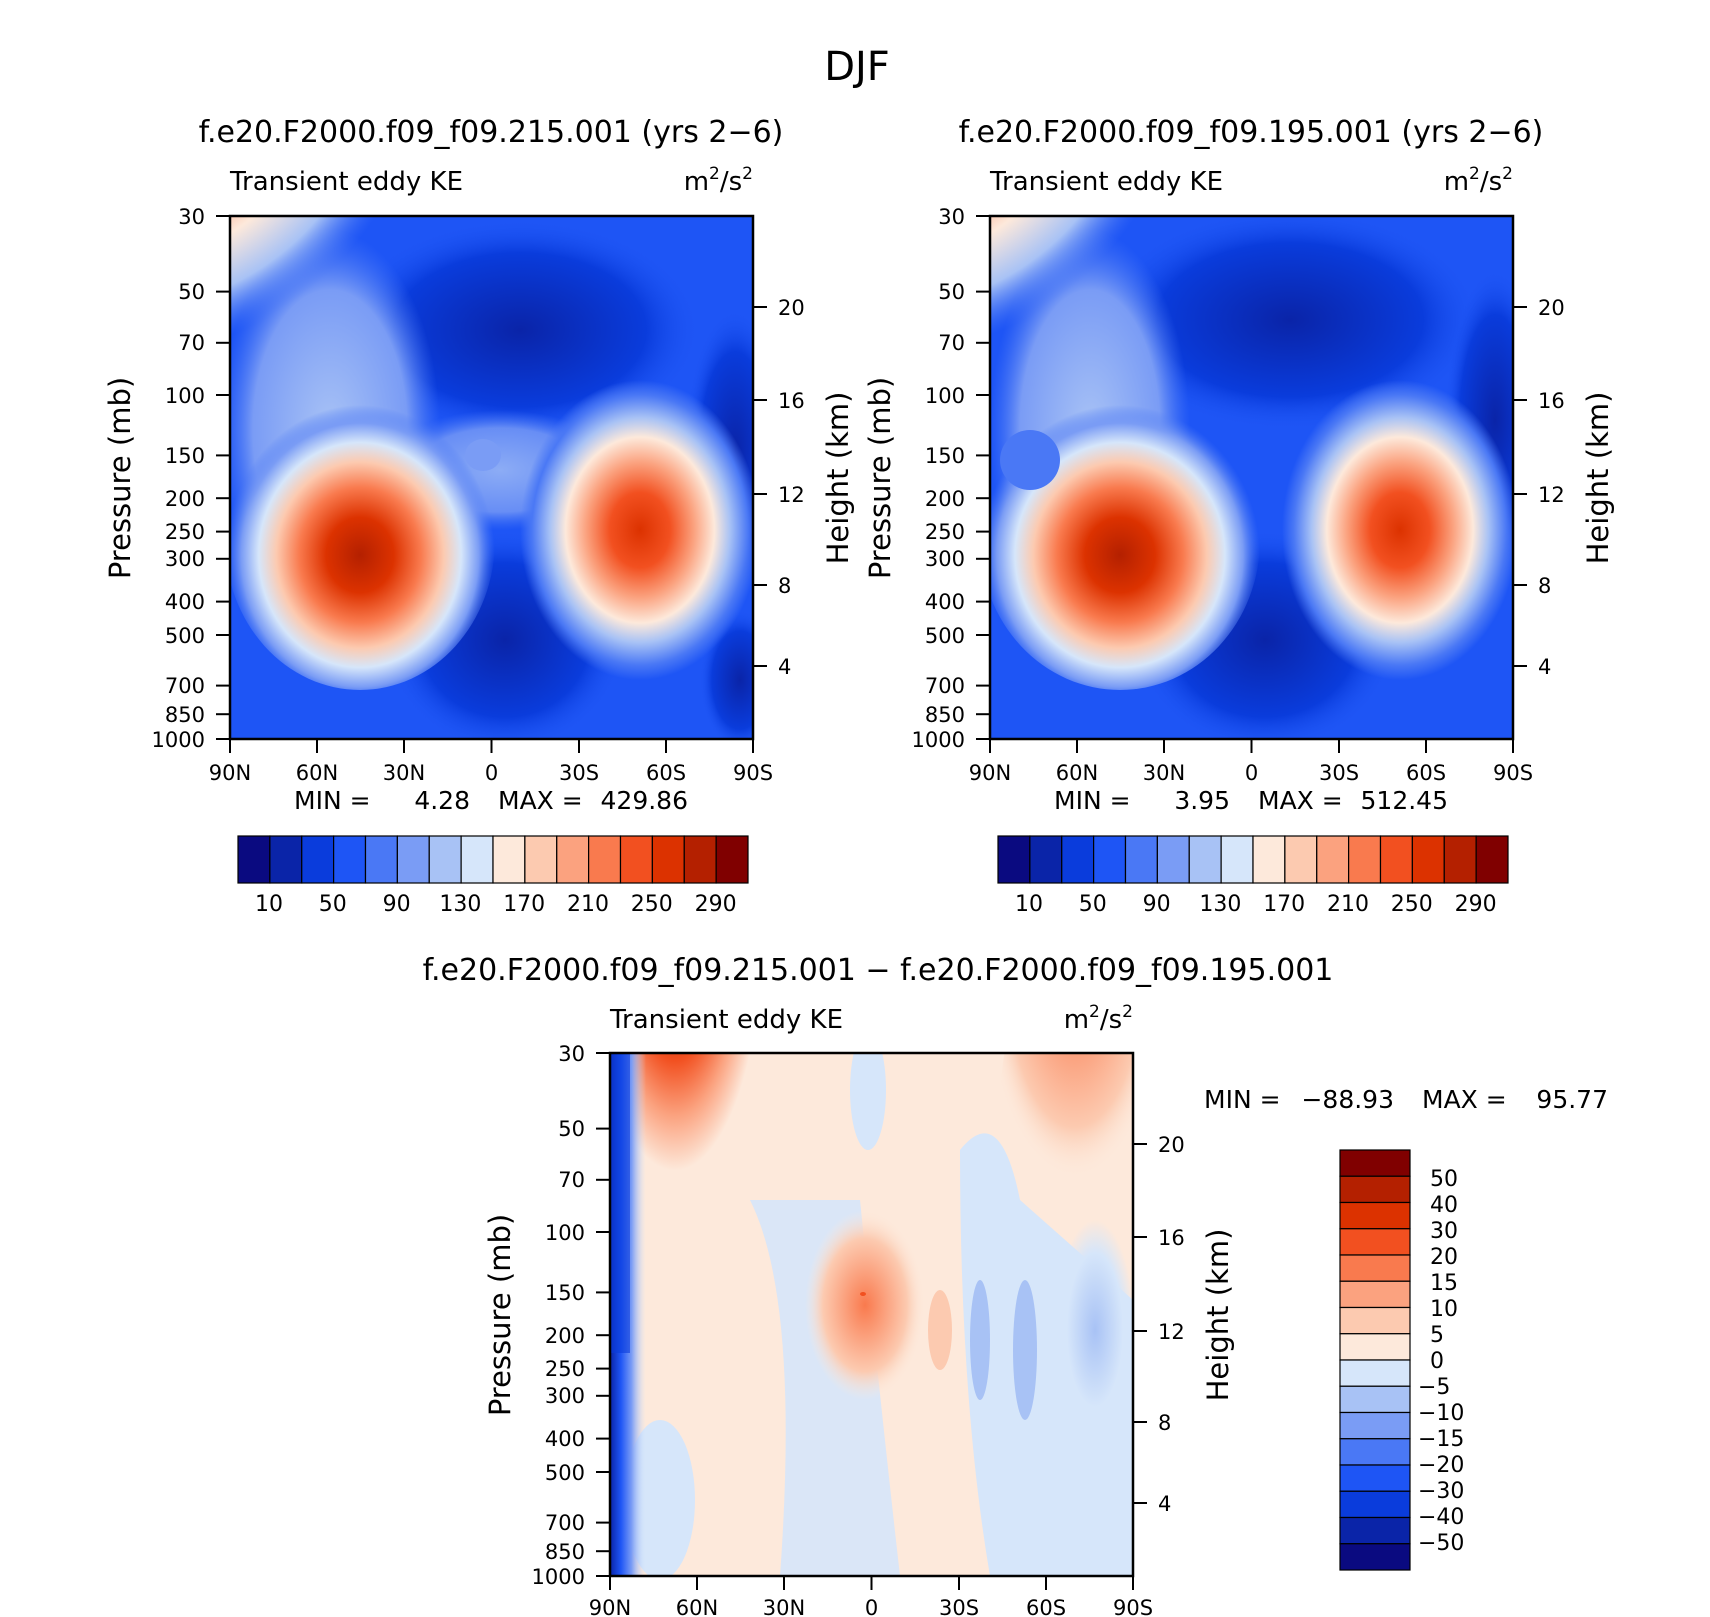  Describe the element at coordinates (1544, 586) in the screenshot. I see `height-tick-label: 8` at that location.